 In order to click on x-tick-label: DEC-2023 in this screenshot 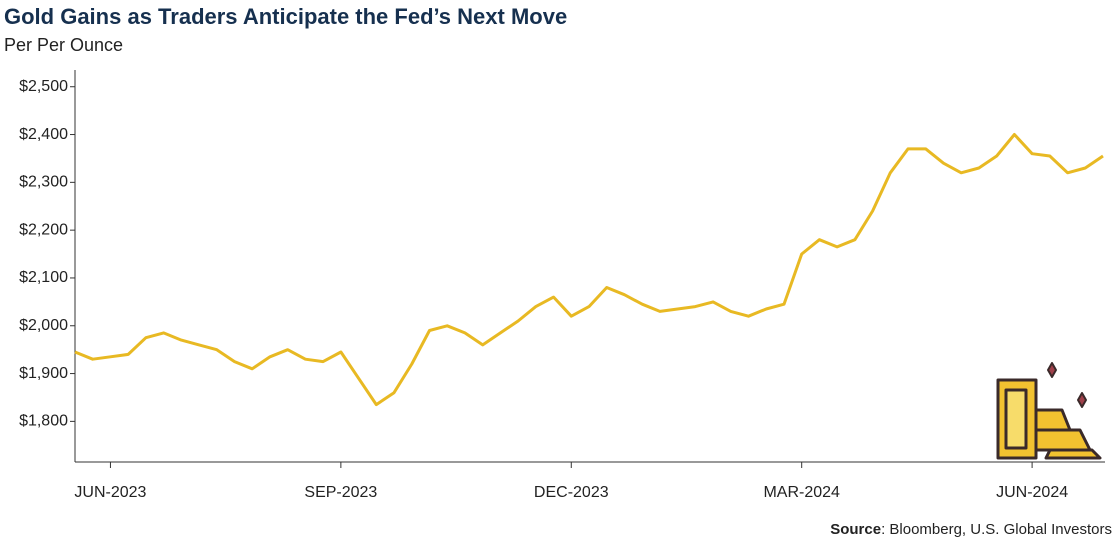, I will do `click(571, 492)`.